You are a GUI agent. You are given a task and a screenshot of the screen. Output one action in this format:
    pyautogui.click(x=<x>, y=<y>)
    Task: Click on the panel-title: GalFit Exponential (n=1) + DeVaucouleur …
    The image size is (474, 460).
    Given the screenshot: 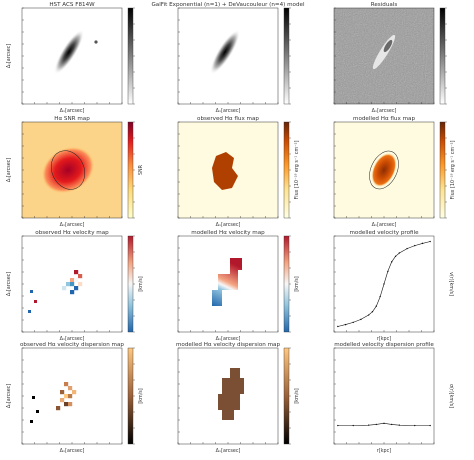 What is the action you would take?
    pyautogui.click(x=227, y=5)
    